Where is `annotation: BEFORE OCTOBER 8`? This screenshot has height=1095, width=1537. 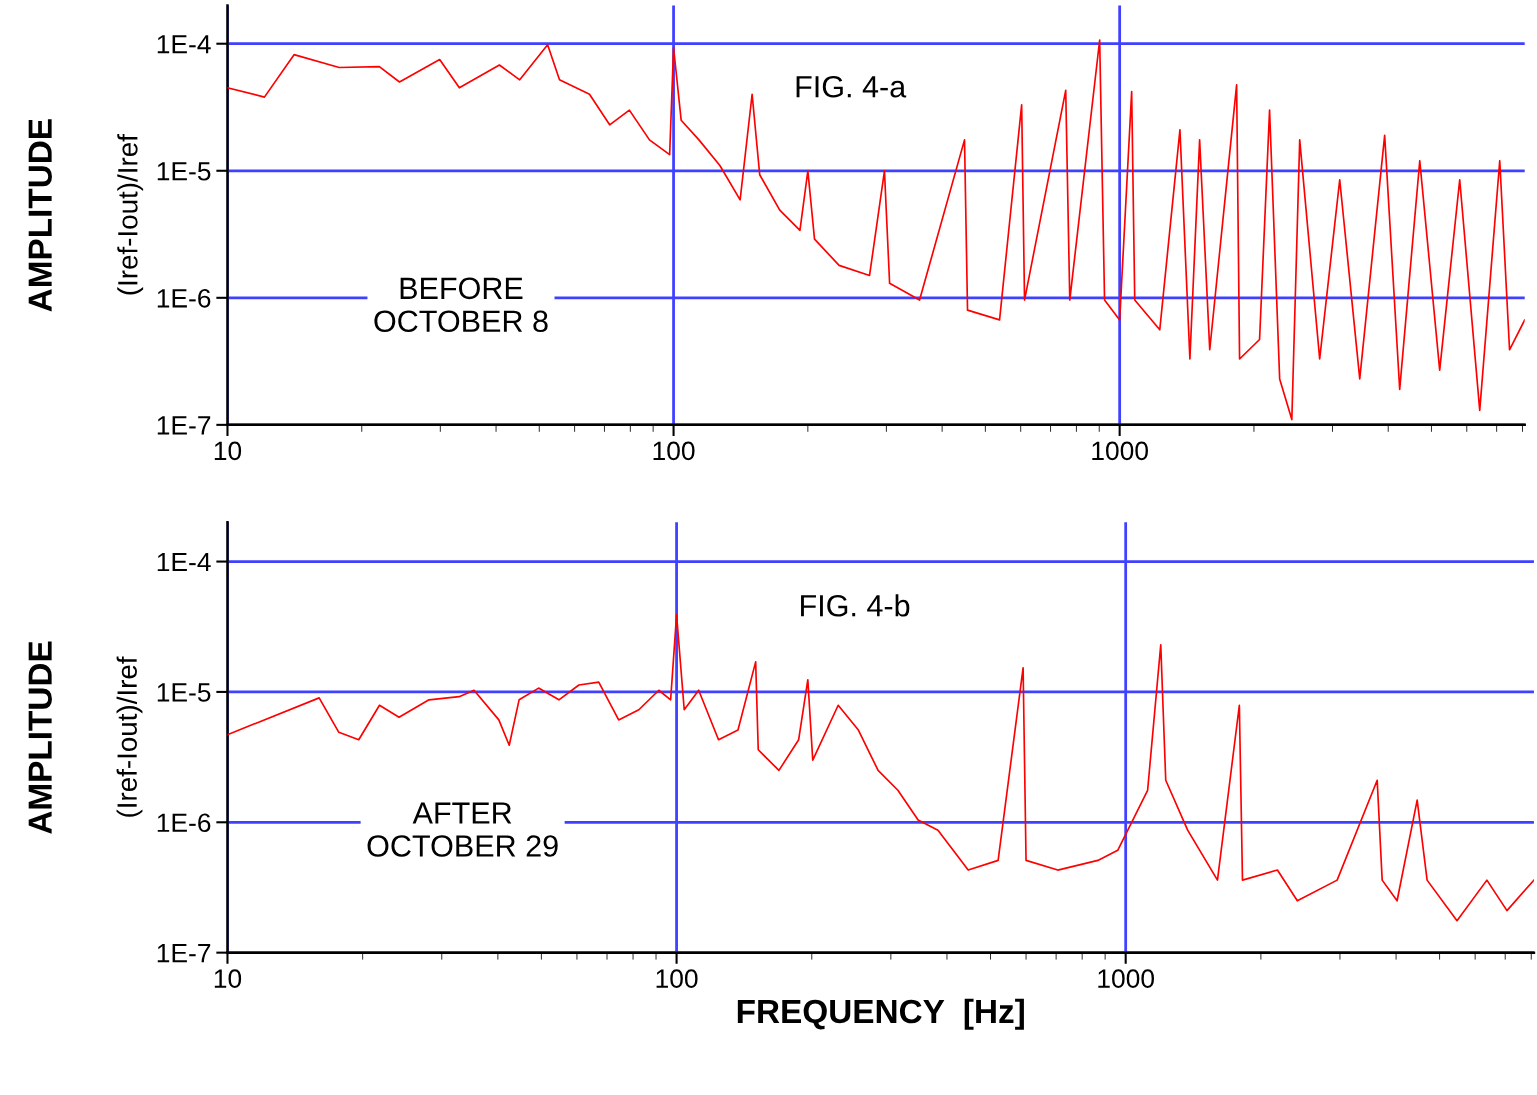 annotation: BEFORE OCTOBER 8 is located at coordinates (461, 305).